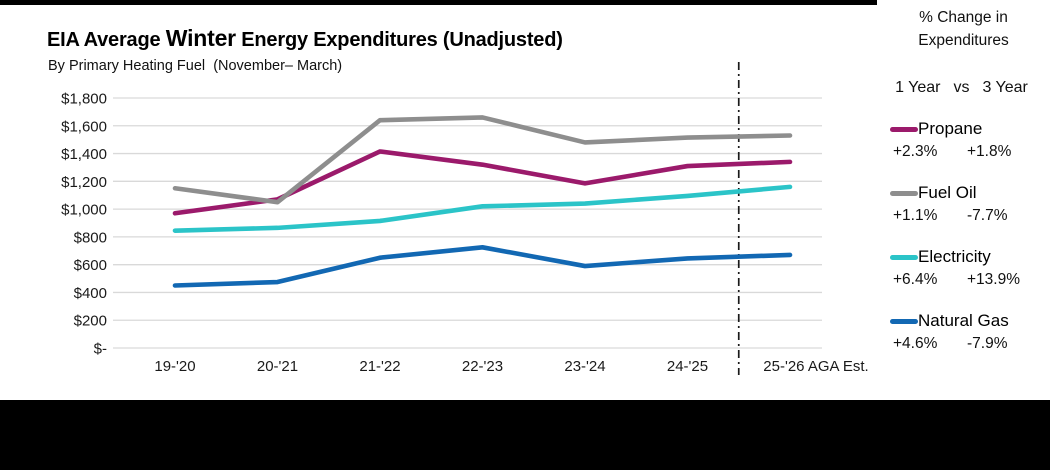 The height and width of the screenshot is (470, 1050). What do you see at coordinates (584, 366) in the screenshot?
I see `x-axis-tick-label: 23-'24` at bounding box center [584, 366].